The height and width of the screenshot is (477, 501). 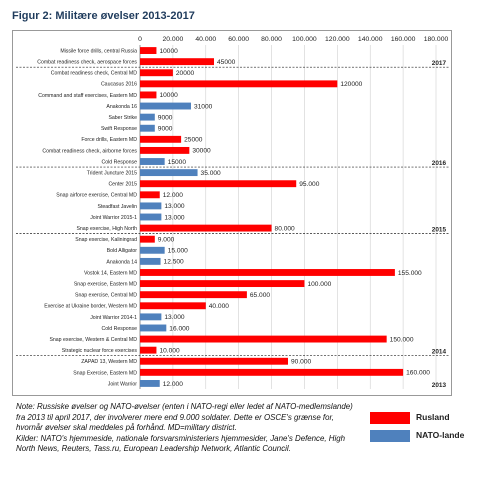 I want to click on bar-value-label: 16.000, so click(x=179, y=328).